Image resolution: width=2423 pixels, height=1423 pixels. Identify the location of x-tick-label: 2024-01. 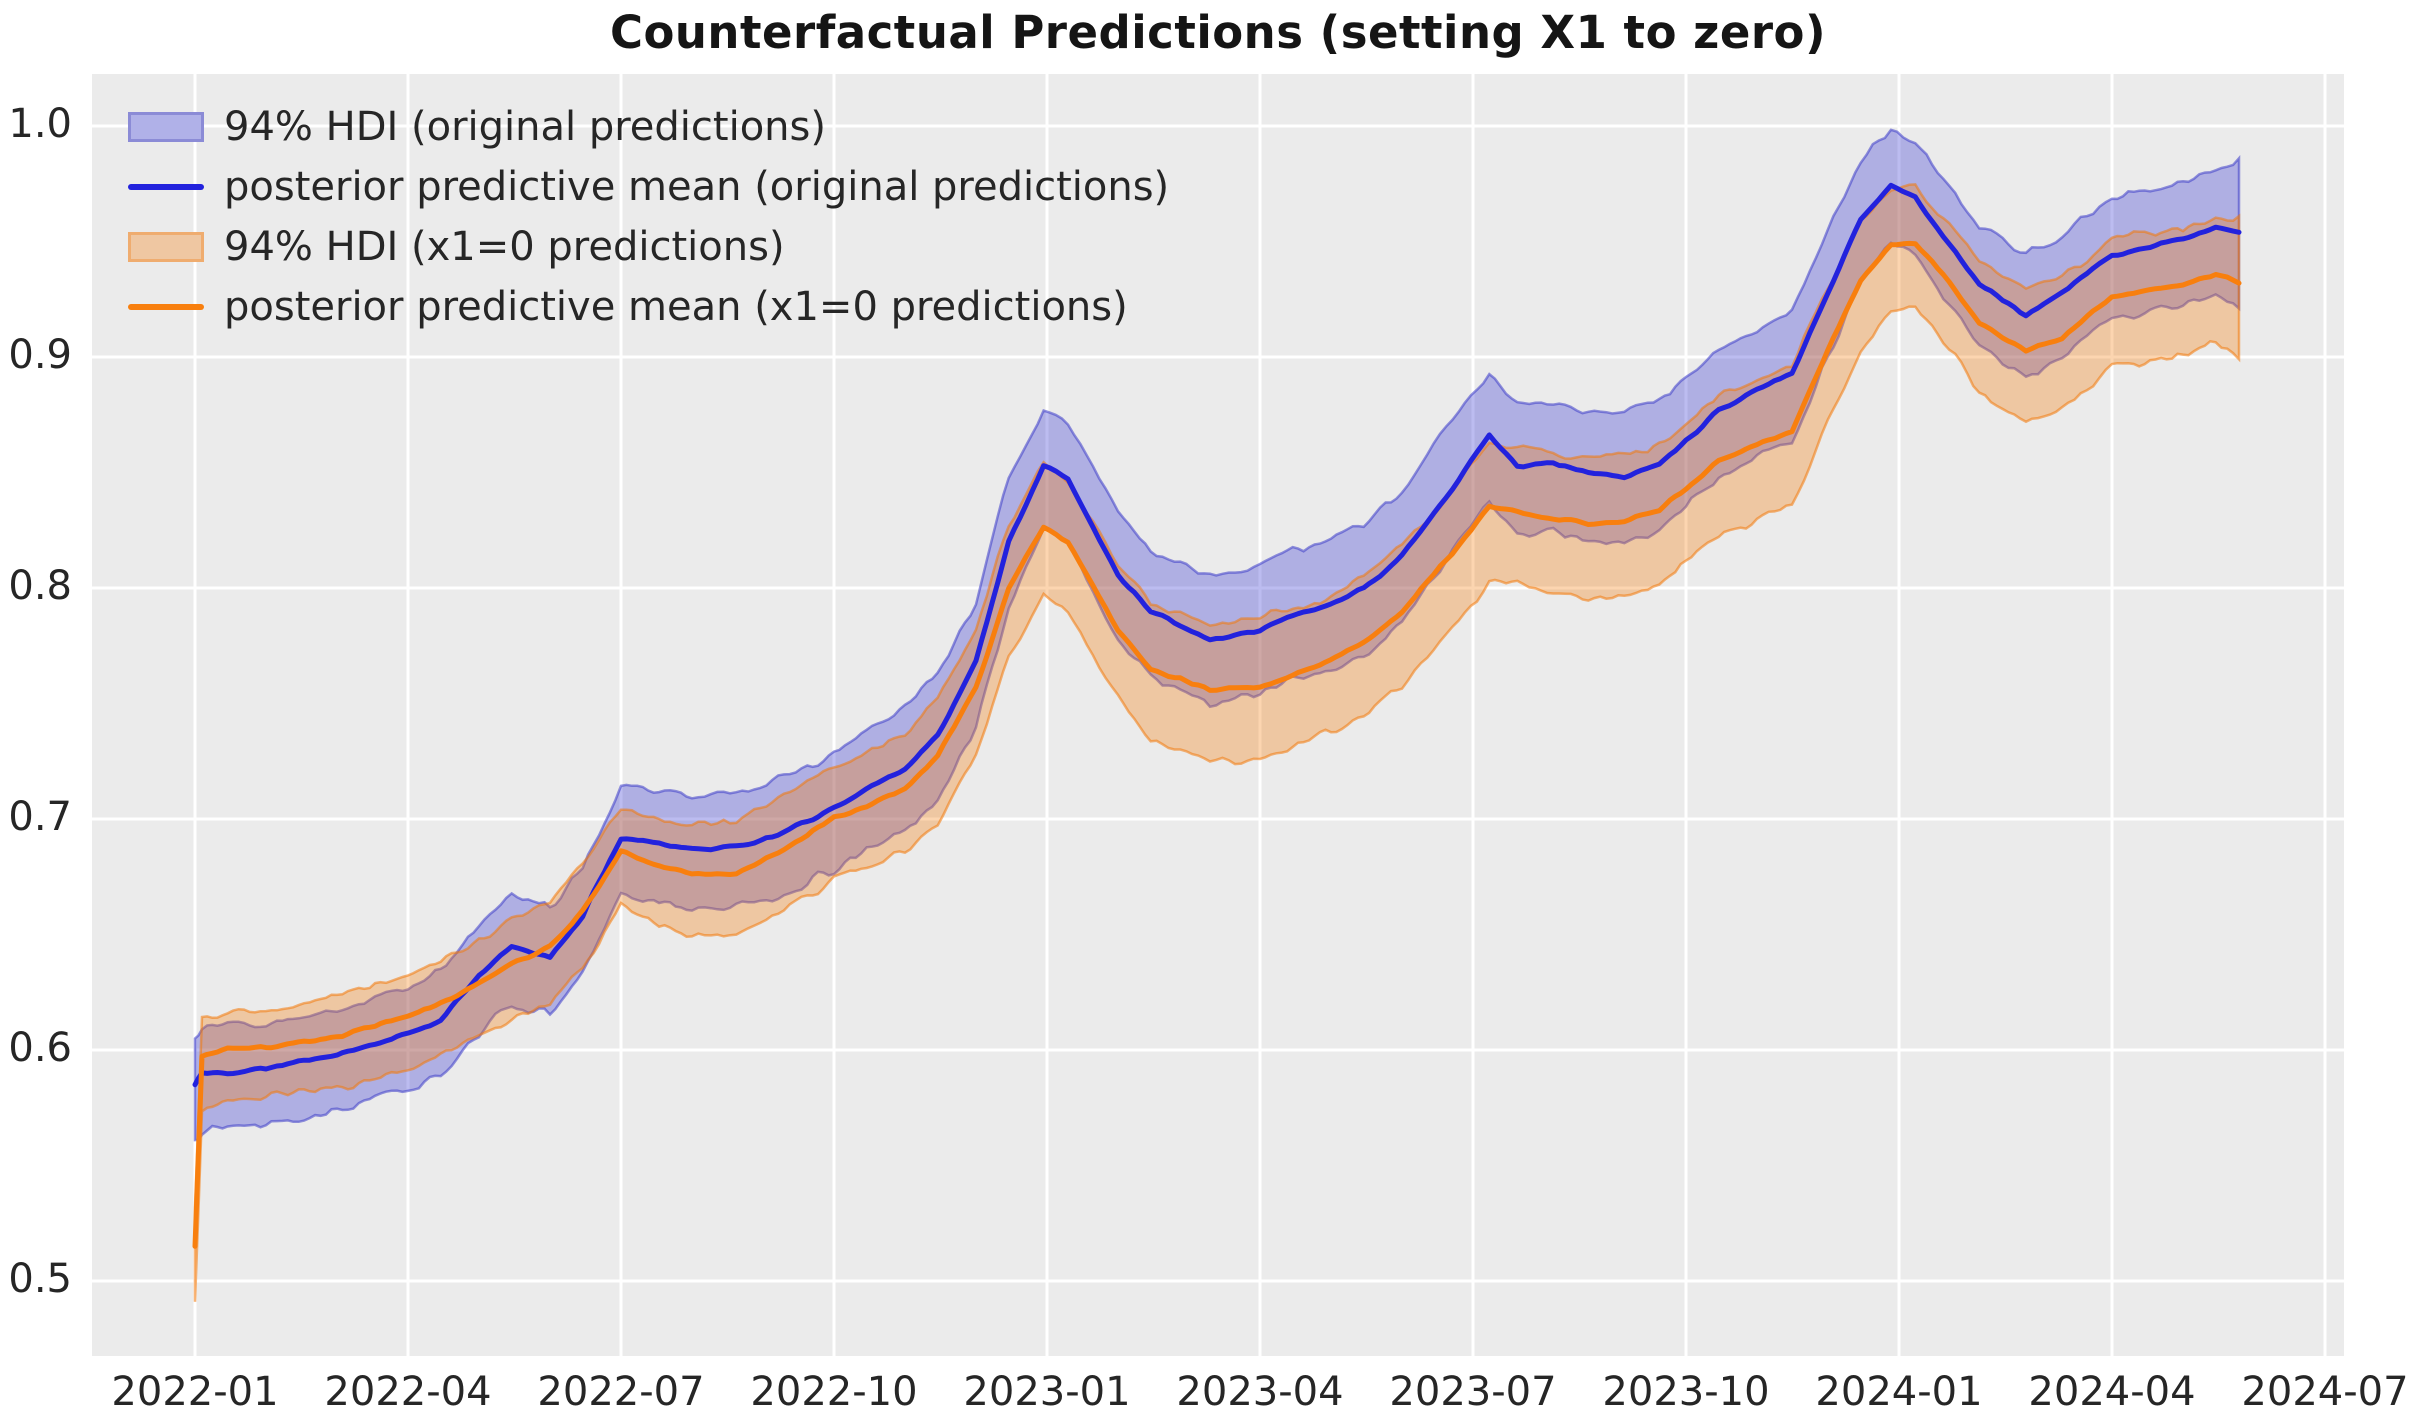
(1899, 1392).